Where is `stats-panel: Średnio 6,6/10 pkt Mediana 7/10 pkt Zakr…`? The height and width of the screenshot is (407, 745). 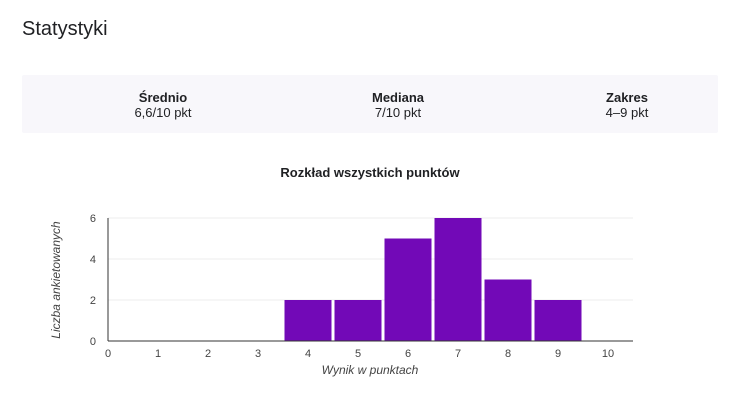
stats-panel: Średnio 6,6/10 pkt Mediana 7/10 pkt Zakr… is located at coordinates (370, 104).